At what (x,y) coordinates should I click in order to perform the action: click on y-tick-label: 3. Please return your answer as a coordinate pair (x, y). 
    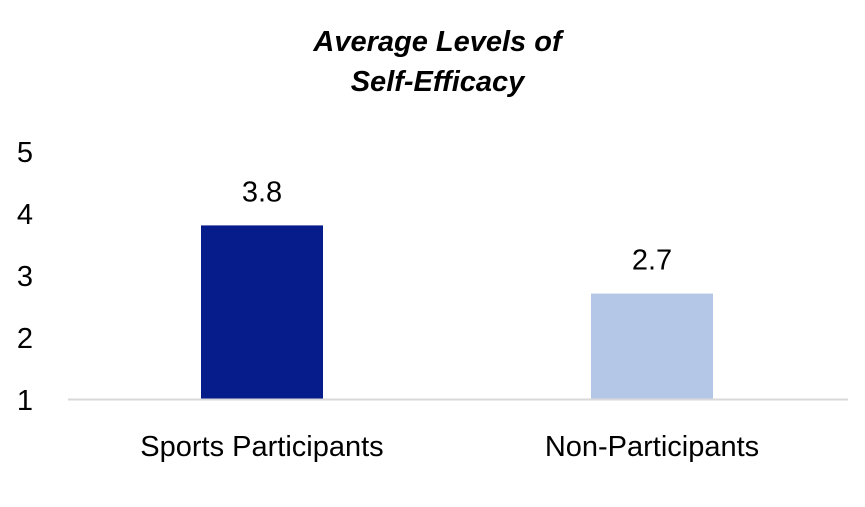
    Looking at the image, I should click on (25, 277).